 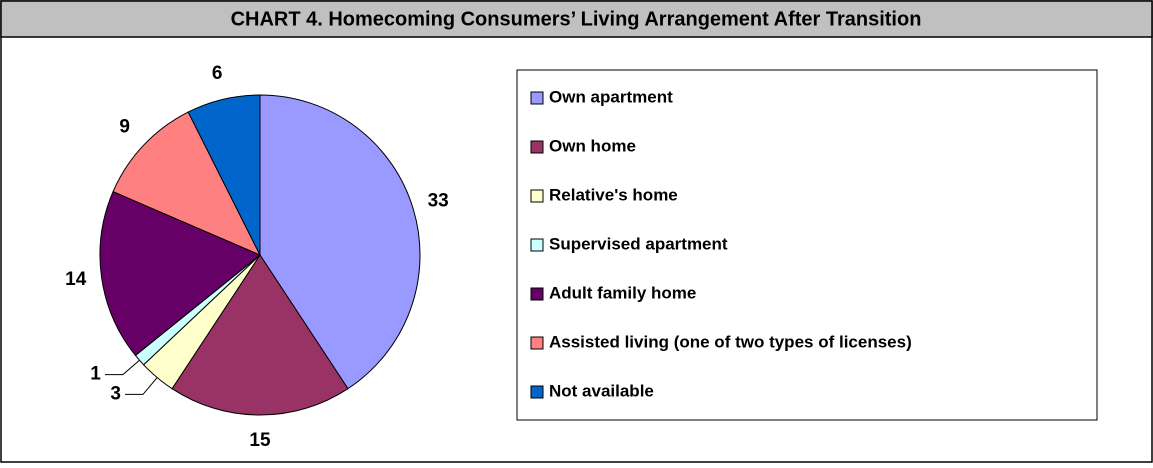 I want to click on data-label: 3, so click(x=115, y=393).